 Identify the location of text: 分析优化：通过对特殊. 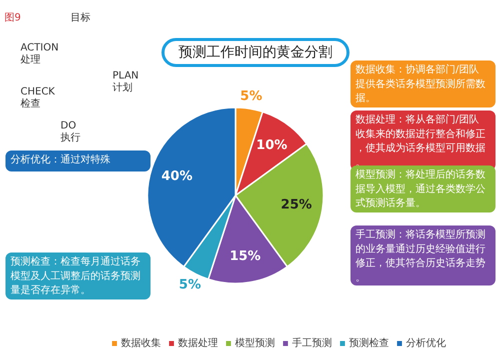
(60, 160).